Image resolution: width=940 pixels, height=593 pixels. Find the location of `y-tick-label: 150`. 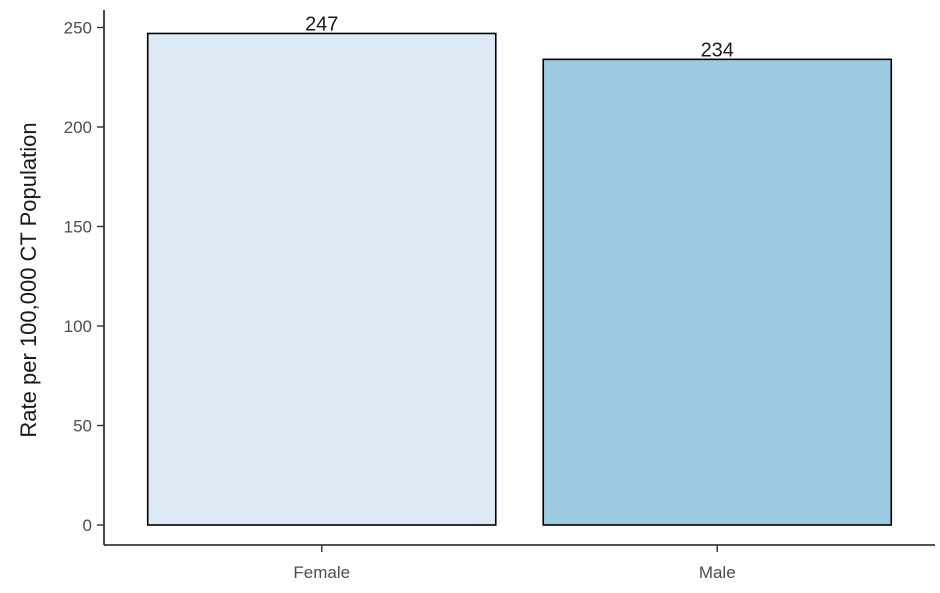

y-tick-label: 150 is located at coordinates (78, 227).